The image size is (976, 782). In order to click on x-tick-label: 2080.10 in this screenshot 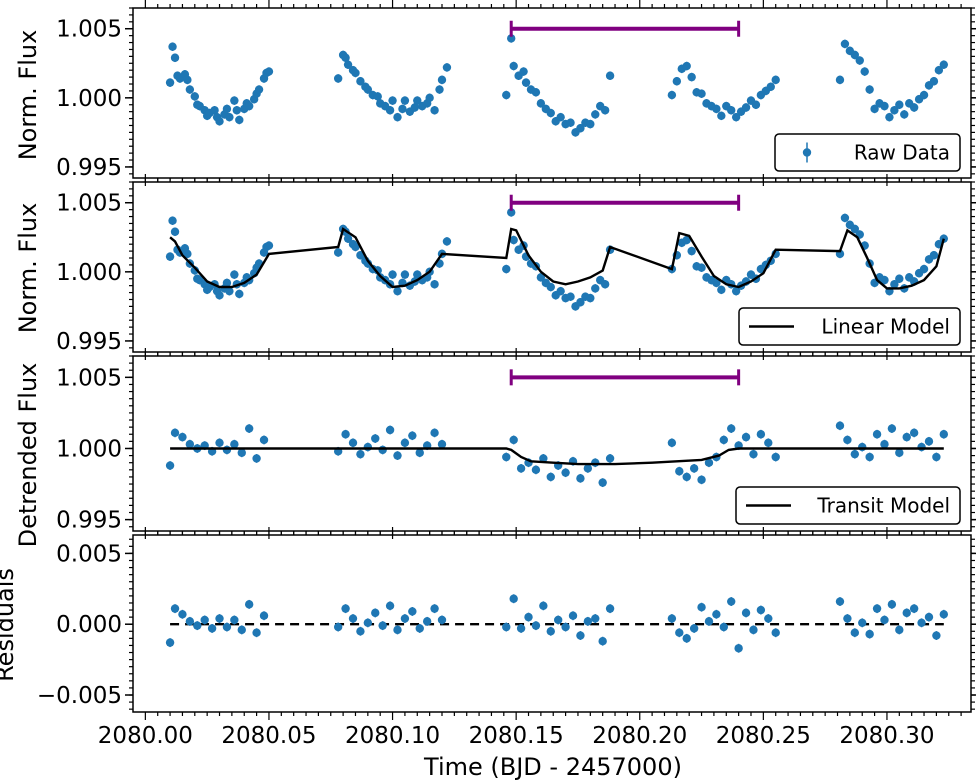, I will do `click(392, 736)`.